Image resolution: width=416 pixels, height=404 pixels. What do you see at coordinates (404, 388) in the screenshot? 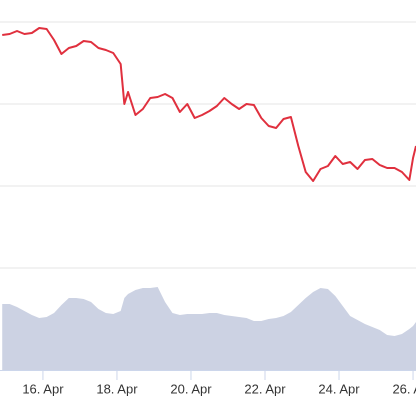
I see `x-tick-label: 26. Apr` at bounding box center [404, 388].